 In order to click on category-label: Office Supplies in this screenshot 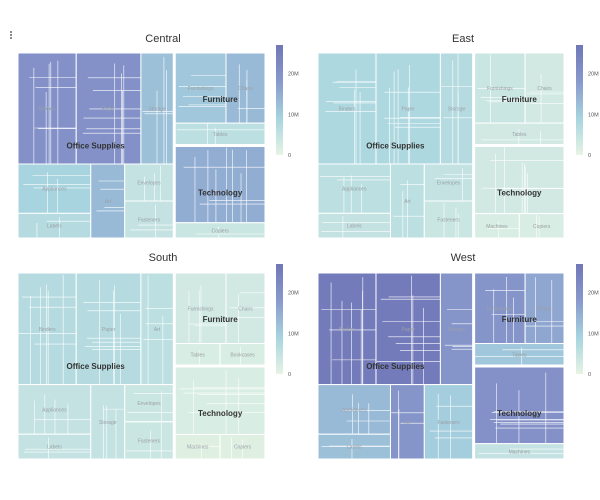, I will do `click(395, 146)`.